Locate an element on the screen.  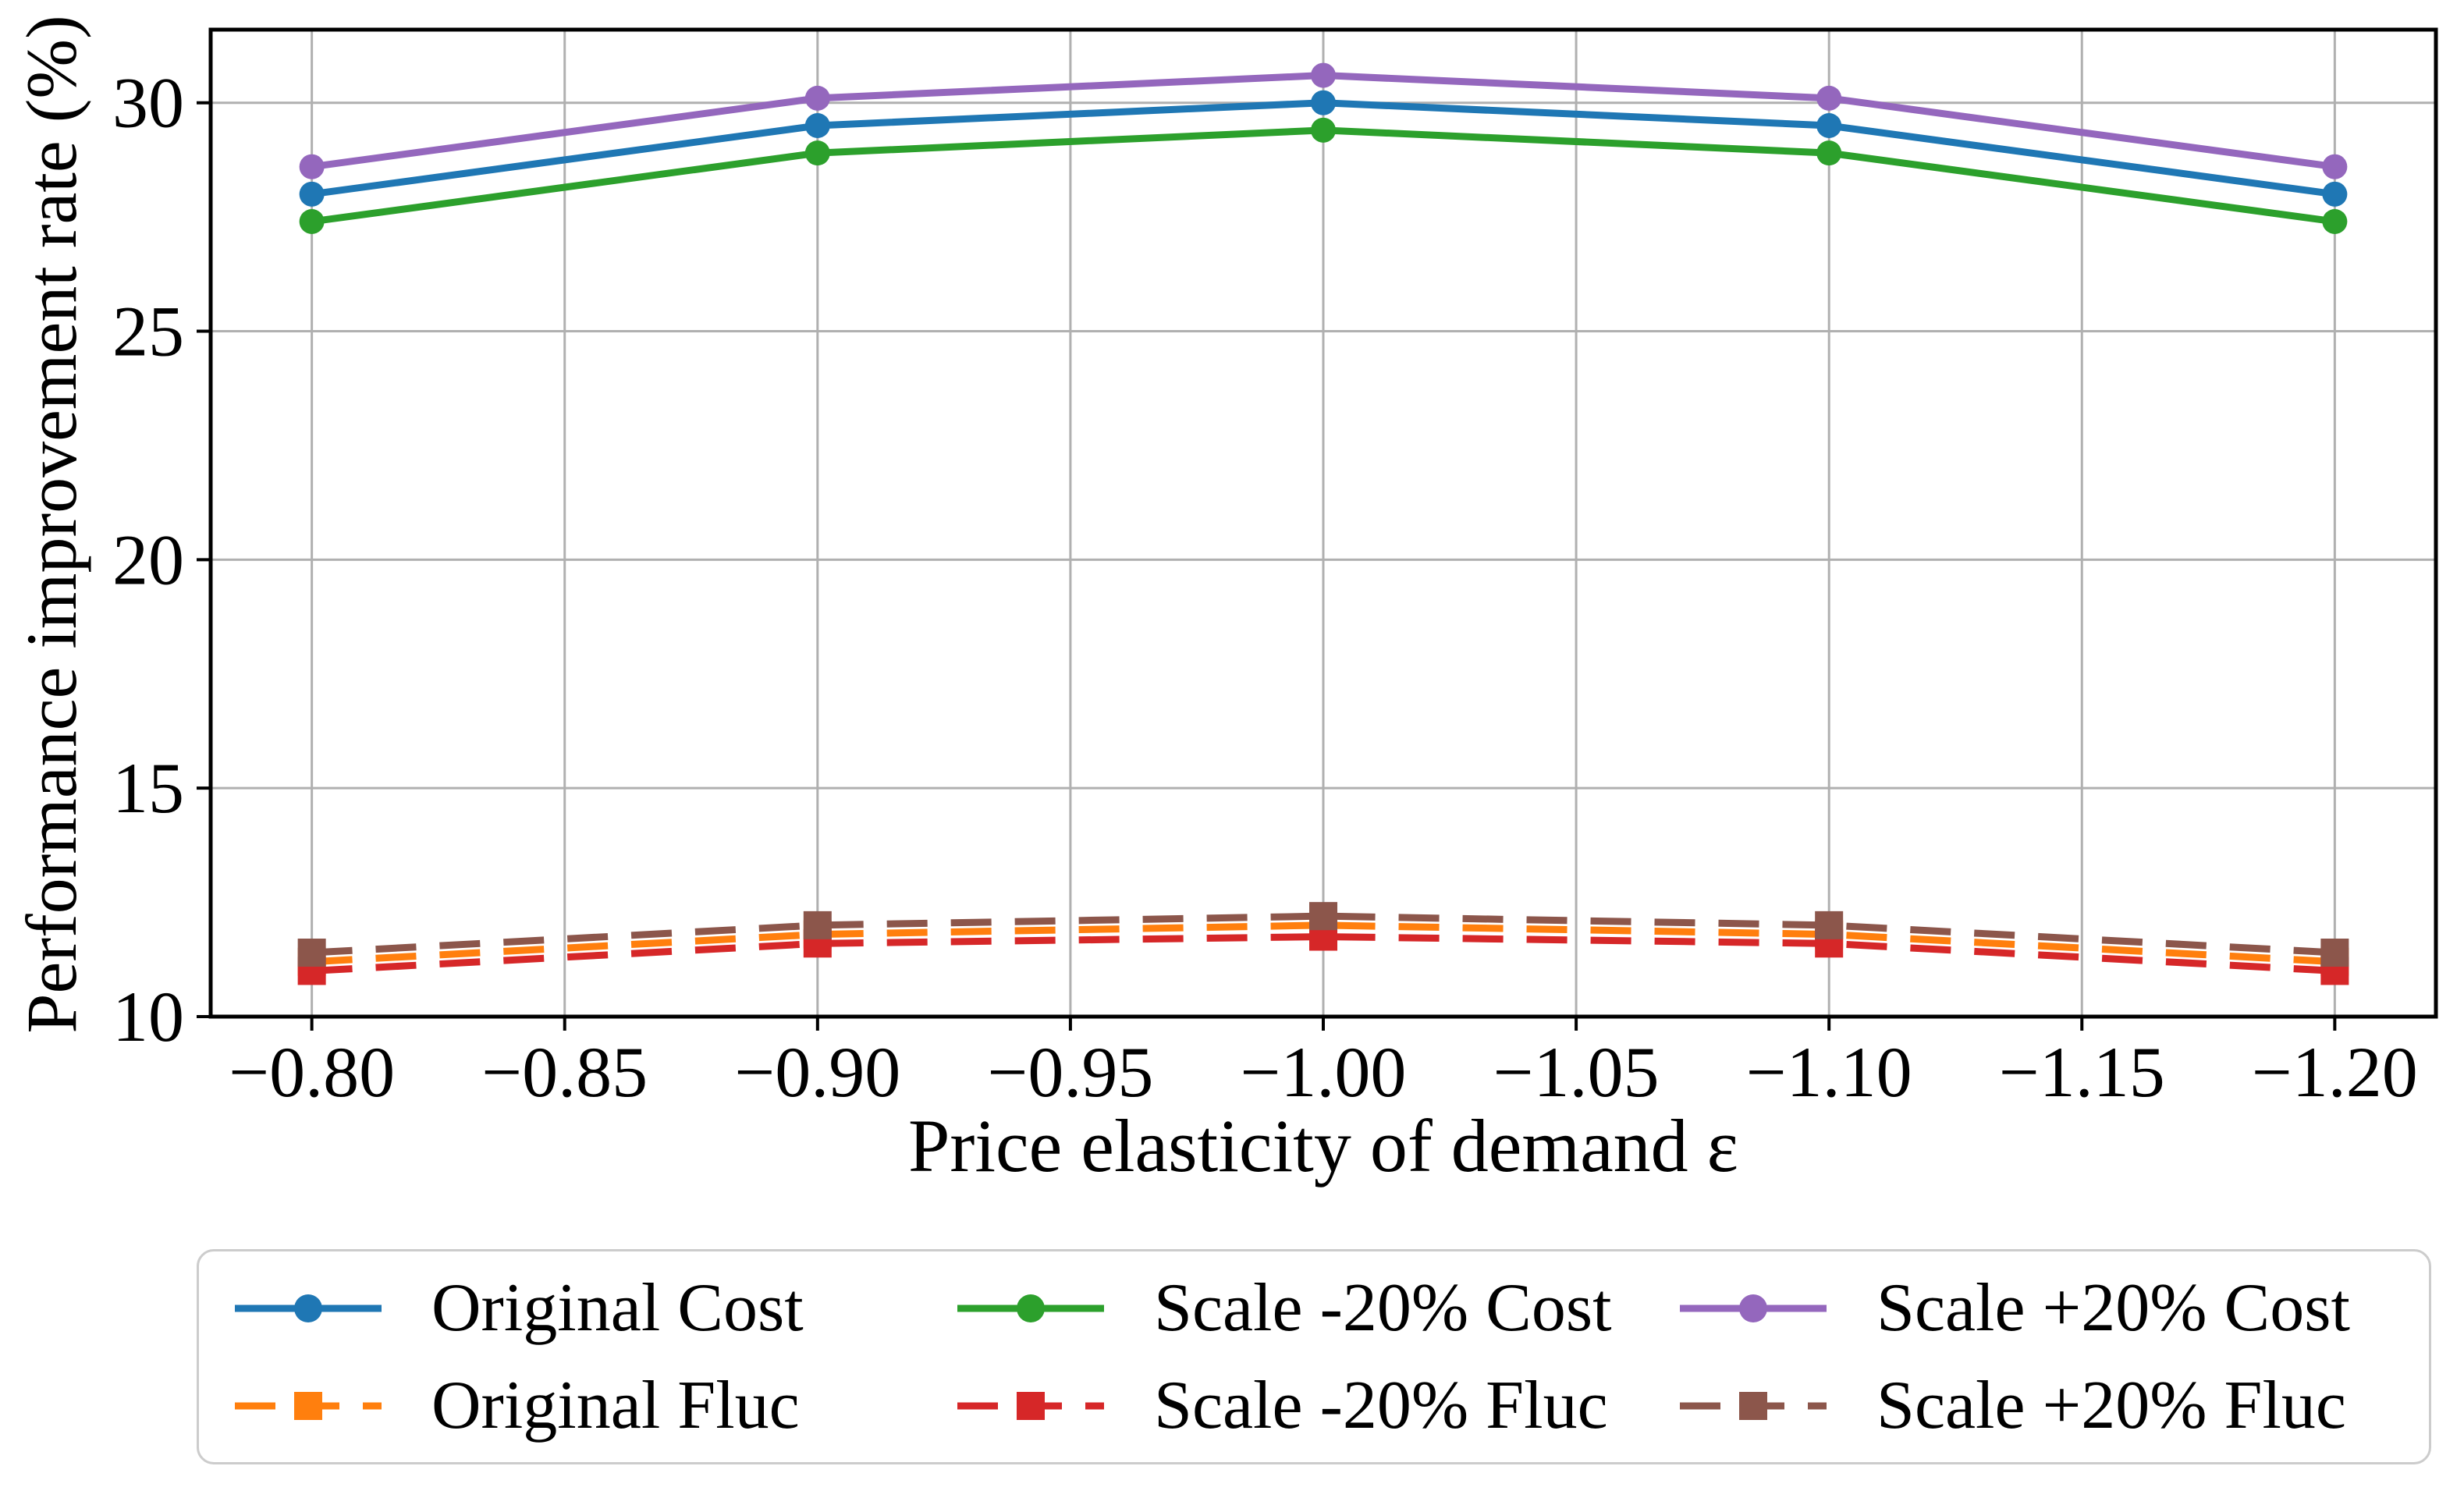
legend-handle-scale-minus-20-cost is located at coordinates (1030, 1308).